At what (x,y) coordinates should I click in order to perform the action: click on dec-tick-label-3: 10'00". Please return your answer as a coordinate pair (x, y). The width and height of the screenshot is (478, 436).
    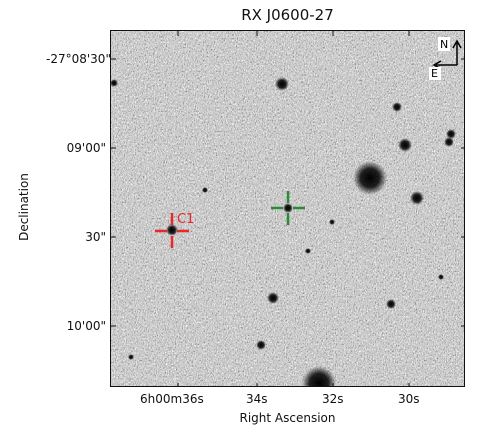
    Looking at the image, I should click on (86, 326).